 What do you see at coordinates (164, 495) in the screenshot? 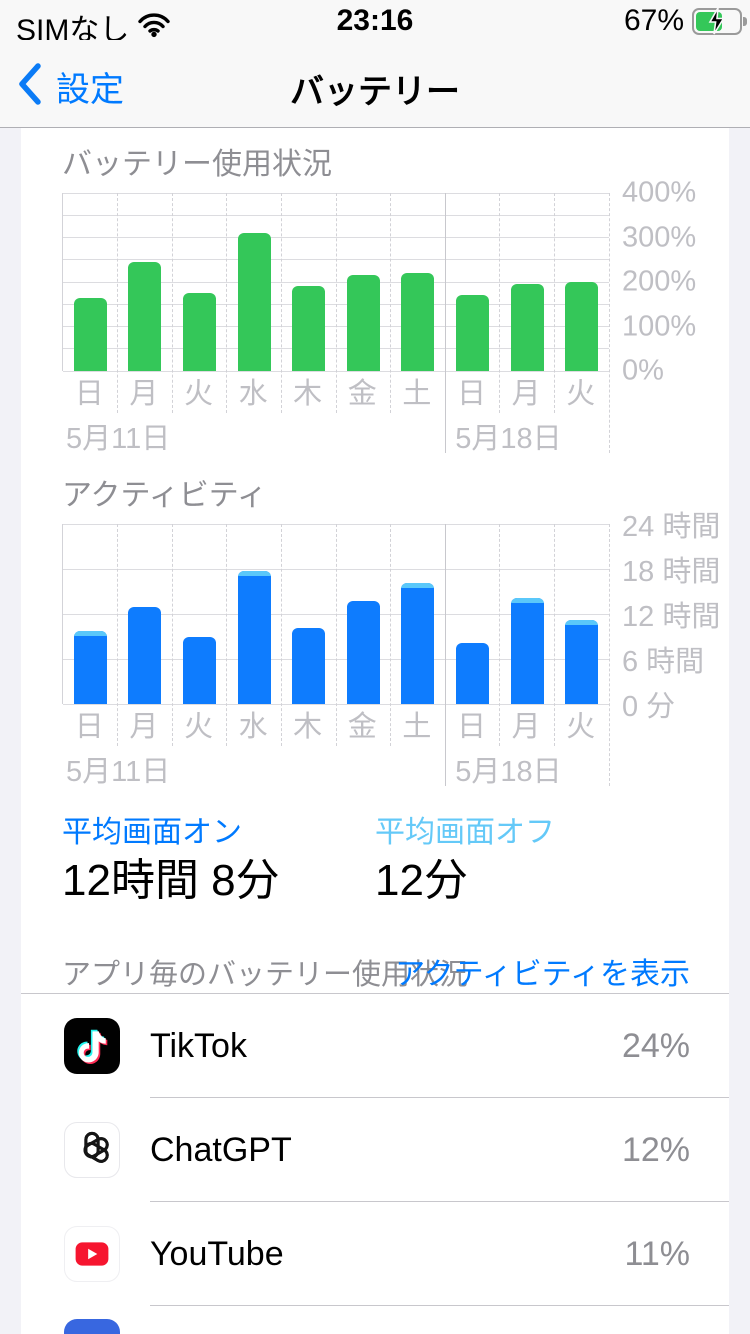
I see `chart-title: アクティビティ` at bounding box center [164, 495].